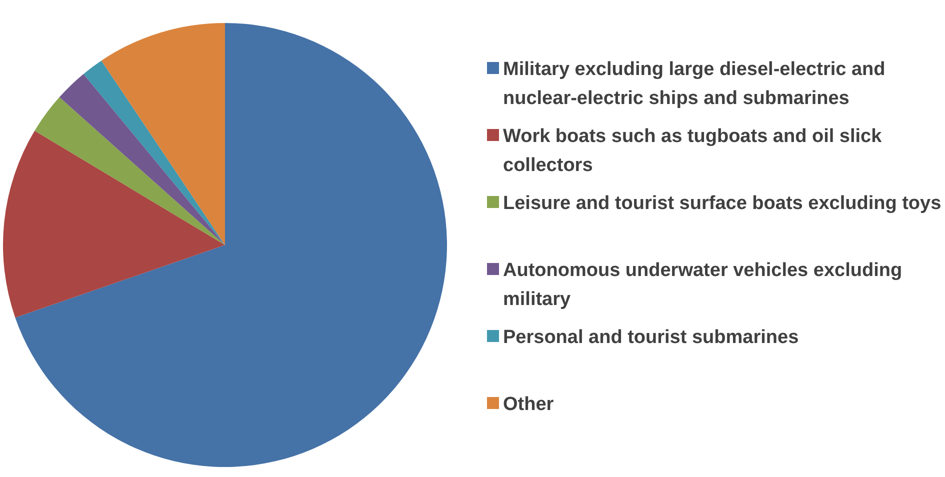 The image size is (945, 477). I want to click on legend-label: Autonomous underwater vehicles excluding military, so click(702, 285).